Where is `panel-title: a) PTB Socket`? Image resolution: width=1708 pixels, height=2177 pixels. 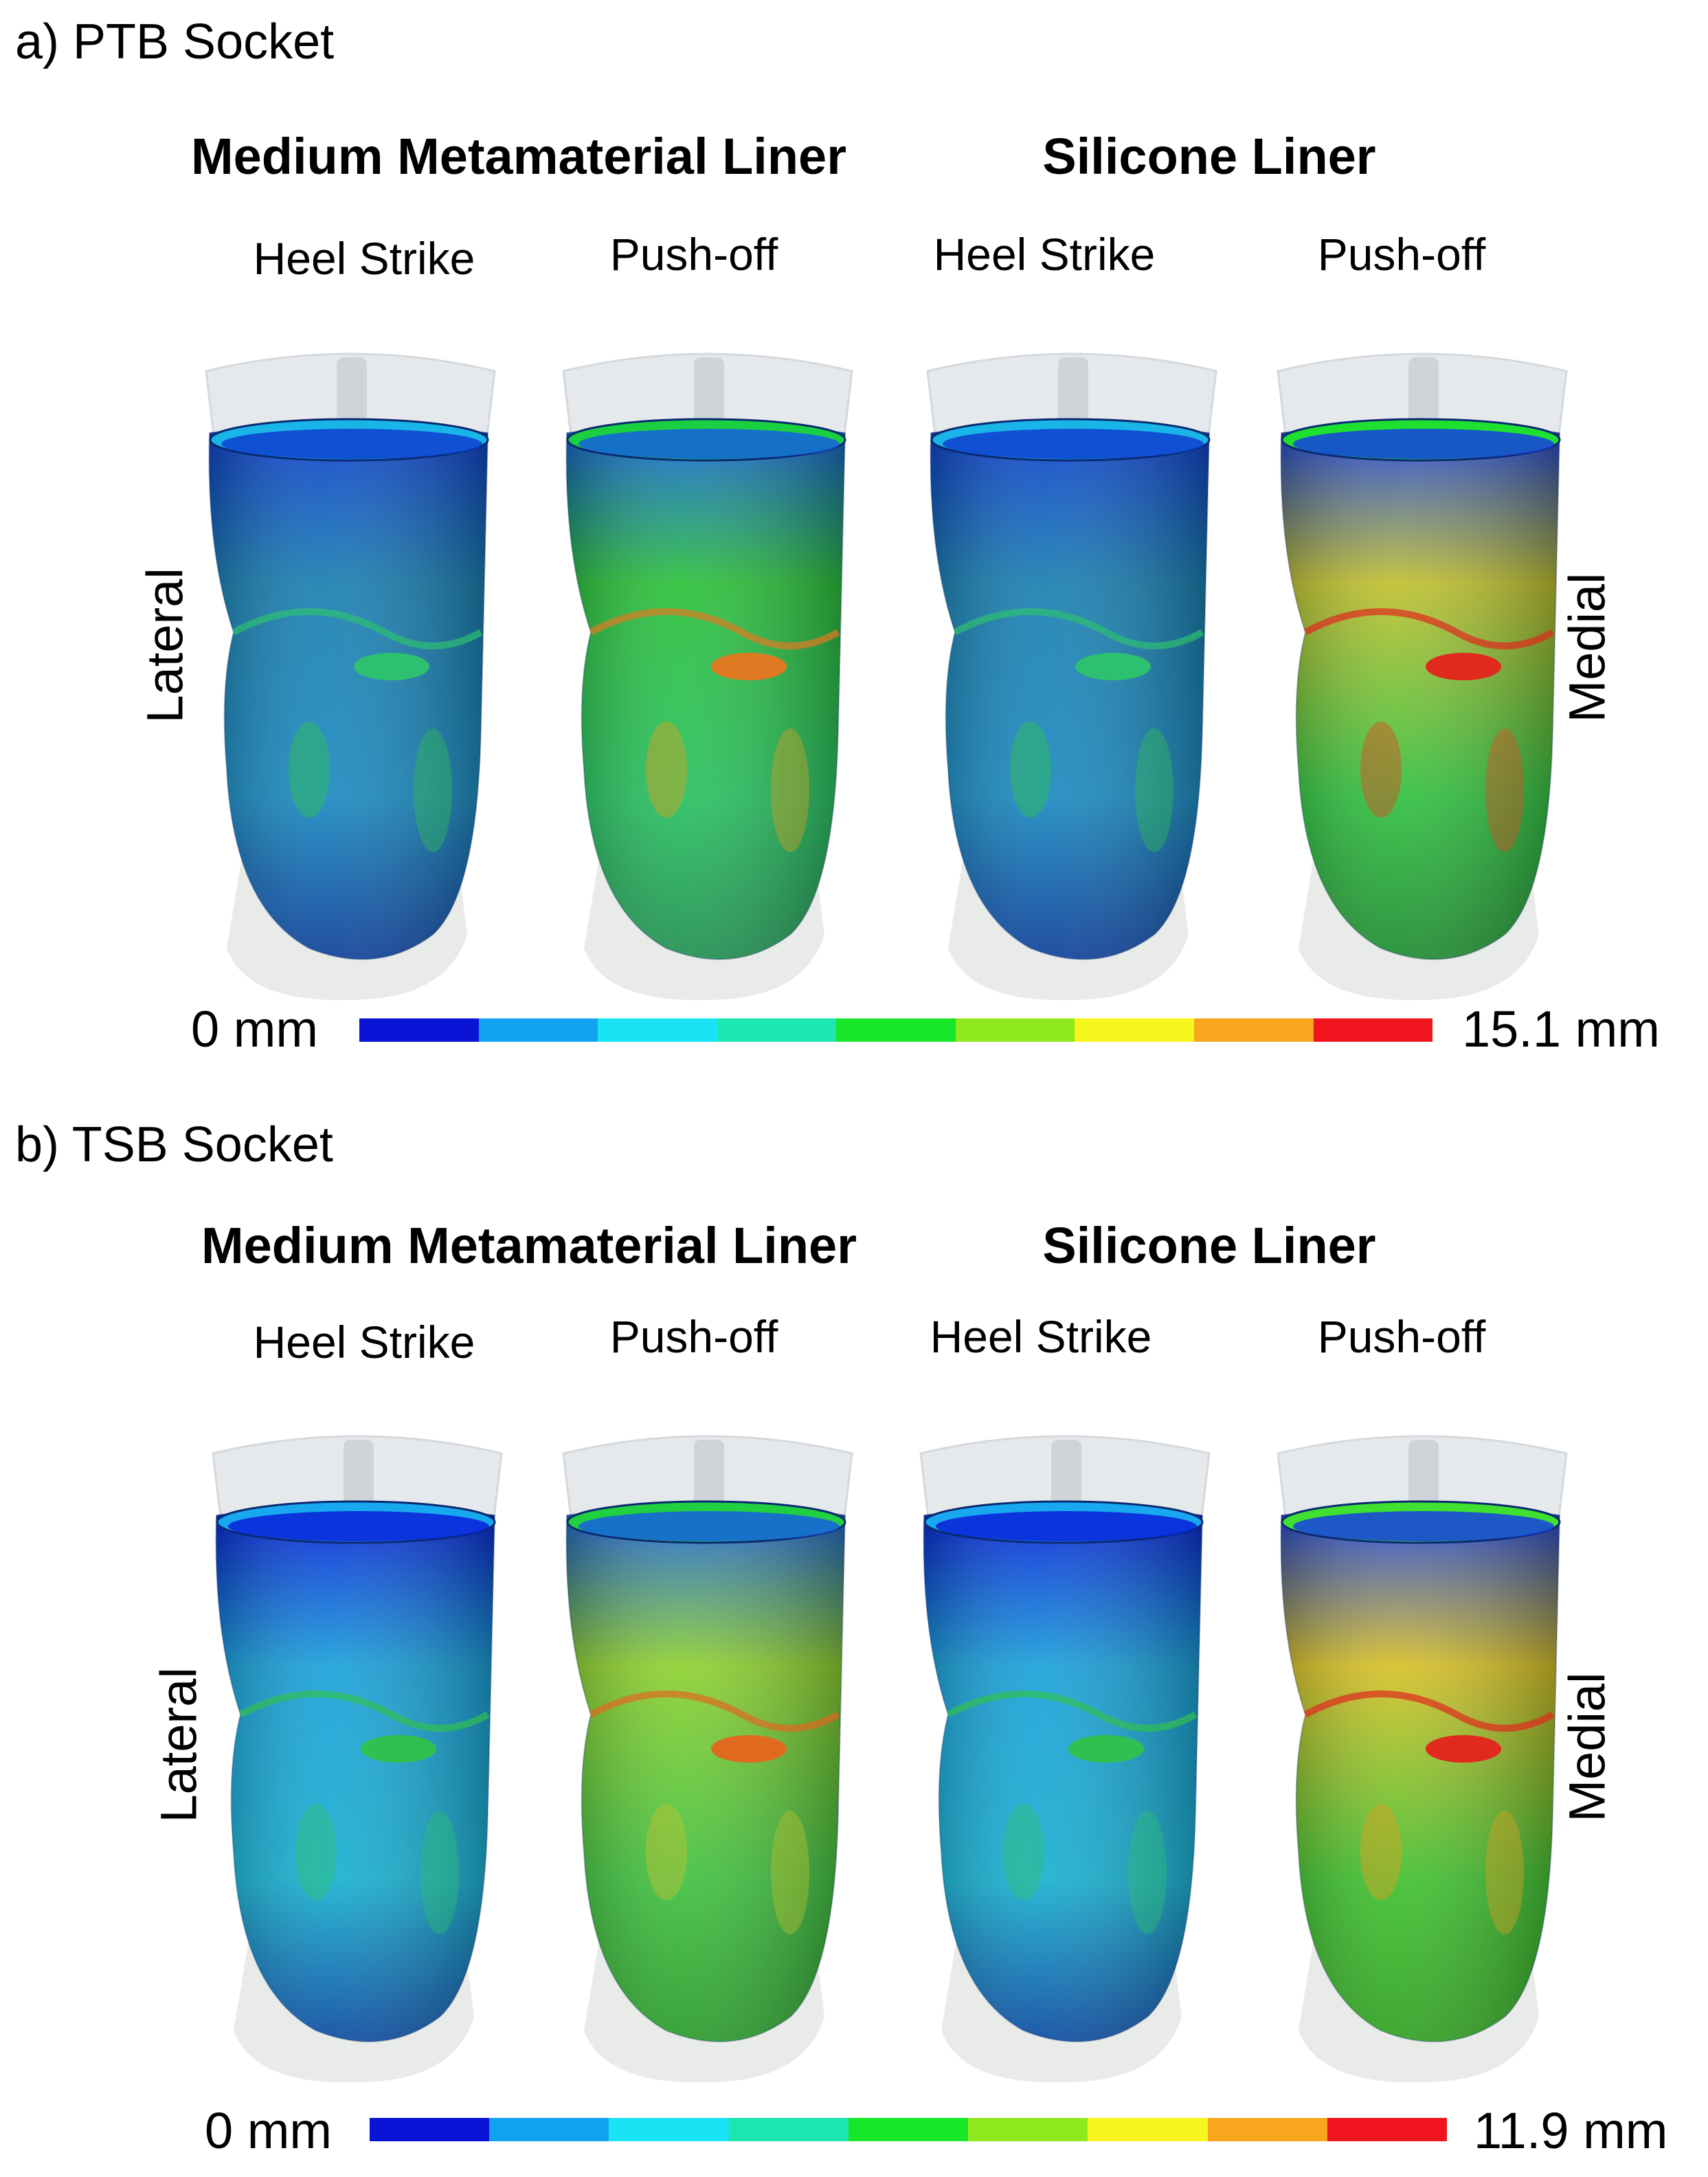
panel-title: a) PTB Socket is located at coordinates (175, 41).